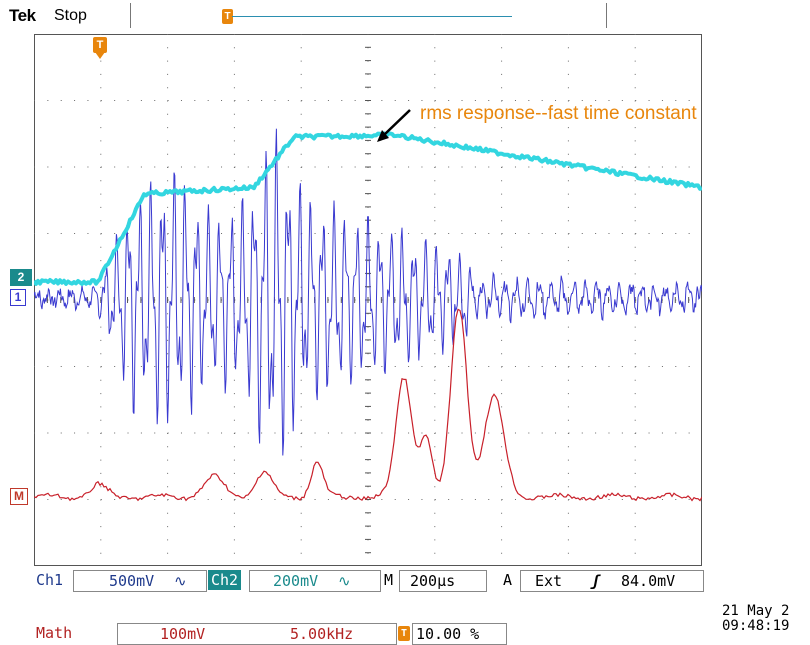 Image resolution: width=810 pixels, height=645 pixels. What do you see at coordinates (295, 581) in the screenshot?
I see `ch2-scale: 200mV` at bounding box center [295, 581].